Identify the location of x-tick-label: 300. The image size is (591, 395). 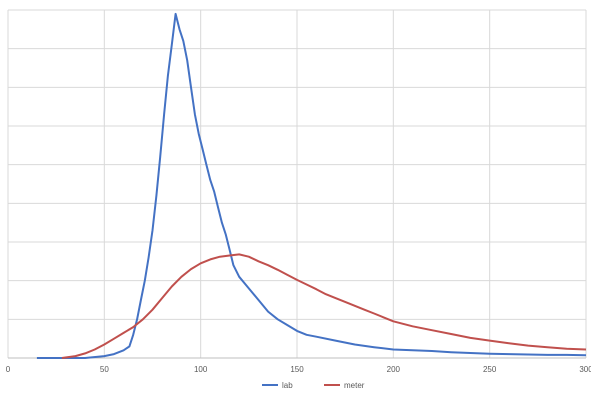
(585, 369).